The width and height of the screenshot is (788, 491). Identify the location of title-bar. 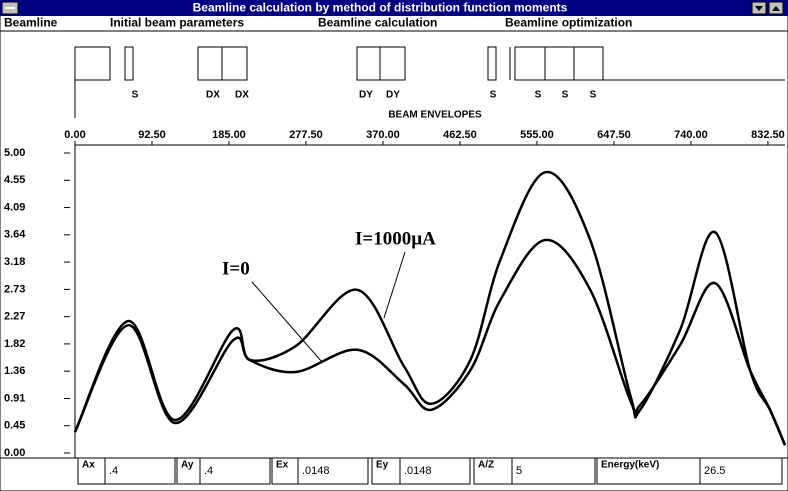
(394, 8).